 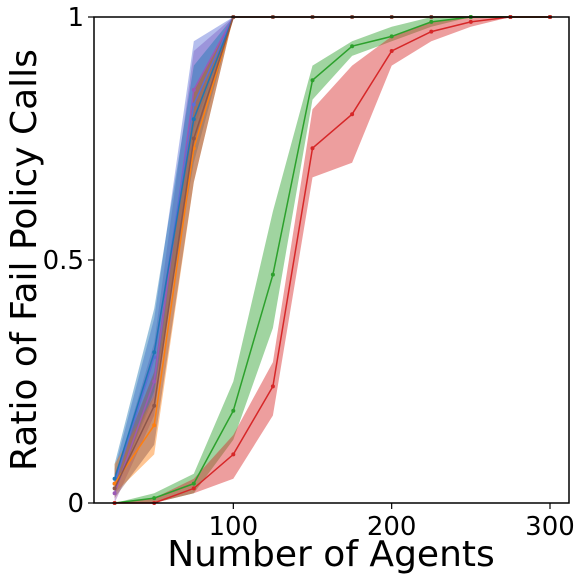 What do you see at coordinates (154, 425) in the screenshot?
I see `series-3-point` at bounding box center [154, 425].